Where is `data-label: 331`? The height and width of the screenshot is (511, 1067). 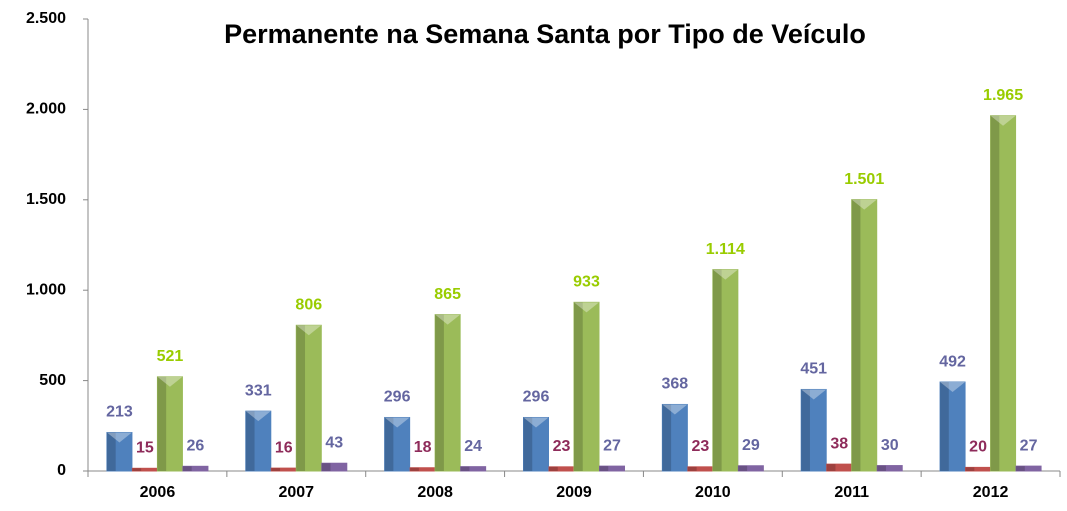
data-label: 331 is located at coordinates (258, 390).